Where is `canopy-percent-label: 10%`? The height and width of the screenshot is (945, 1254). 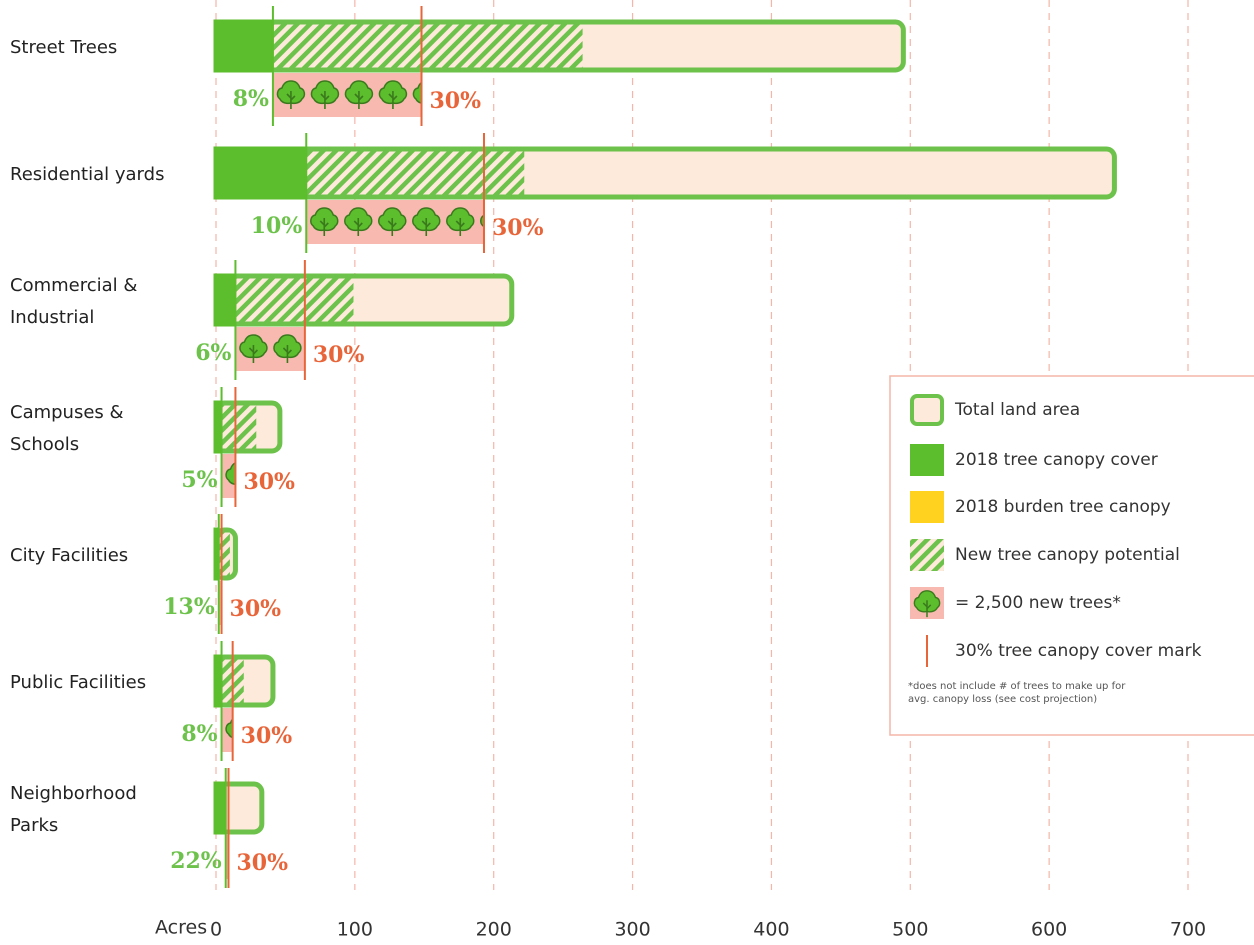
canopy-percent-label: 10% is located at coordinates (277, 226).